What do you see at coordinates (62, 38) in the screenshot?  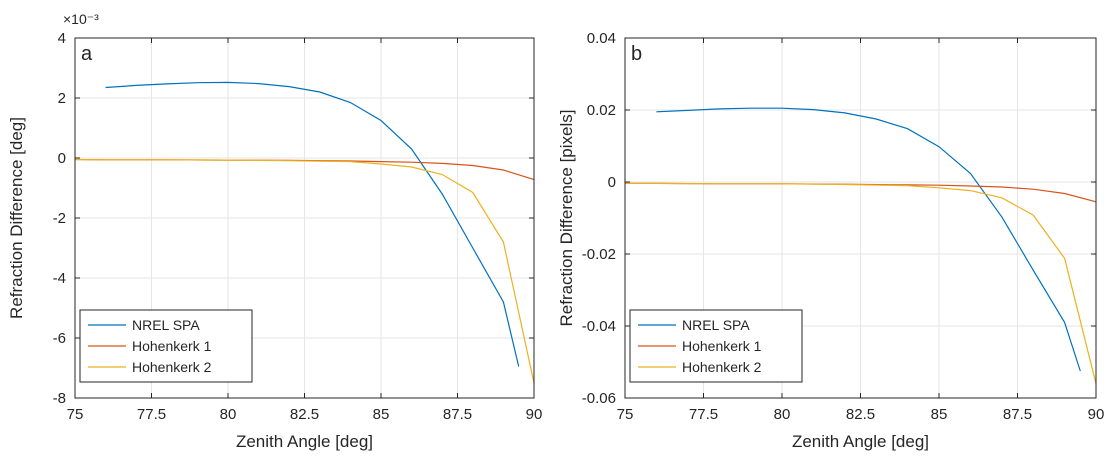 I see `y-tick-label: 4` at bounding box center [62, 38].